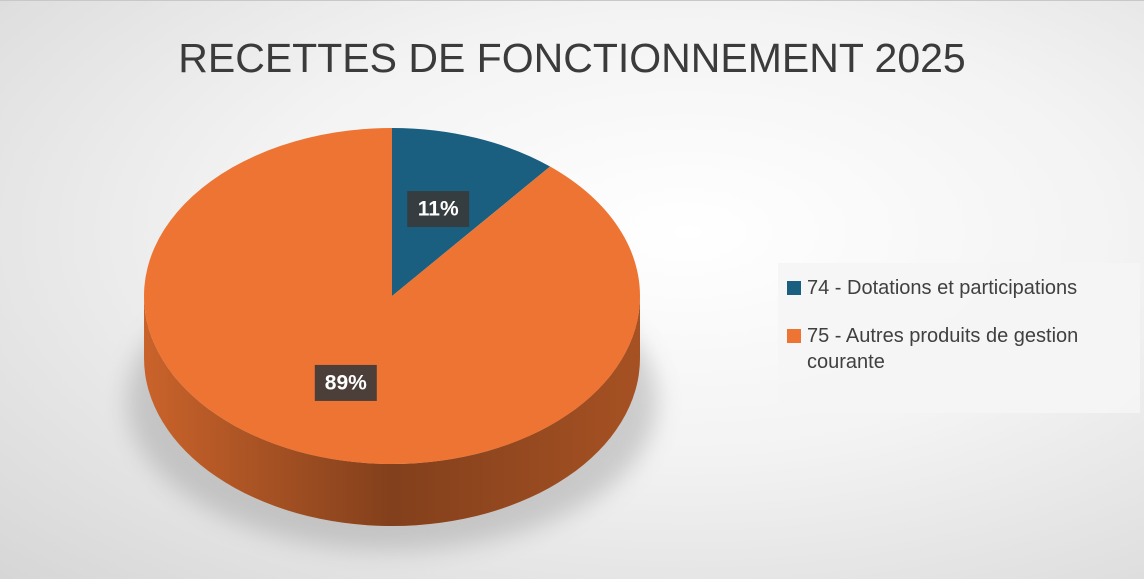  What do you see at coordinates (943, 349) in the screenshot?
I see `legend-label: 75 - Autres produits de gestion courante` at bounding box center [943, 349].